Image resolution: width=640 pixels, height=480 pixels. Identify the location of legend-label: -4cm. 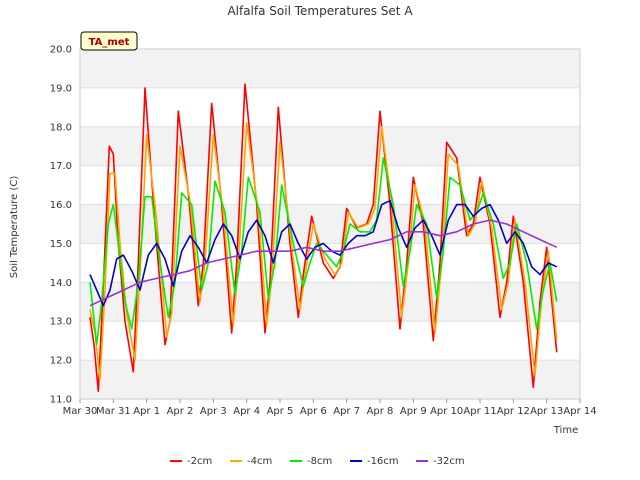
(259, 461).